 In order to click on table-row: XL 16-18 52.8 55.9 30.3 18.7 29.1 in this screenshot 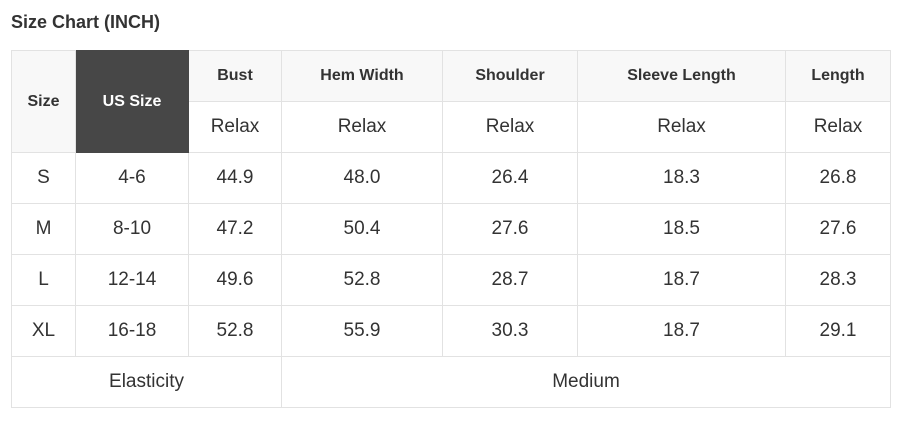, I will do `click(451, 331)`.